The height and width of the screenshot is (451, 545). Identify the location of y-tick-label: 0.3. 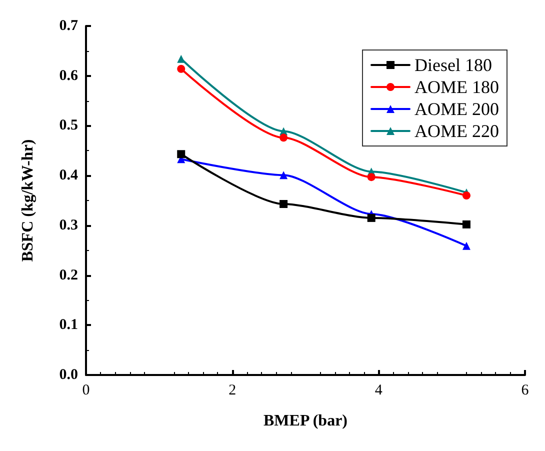
(68, 225).